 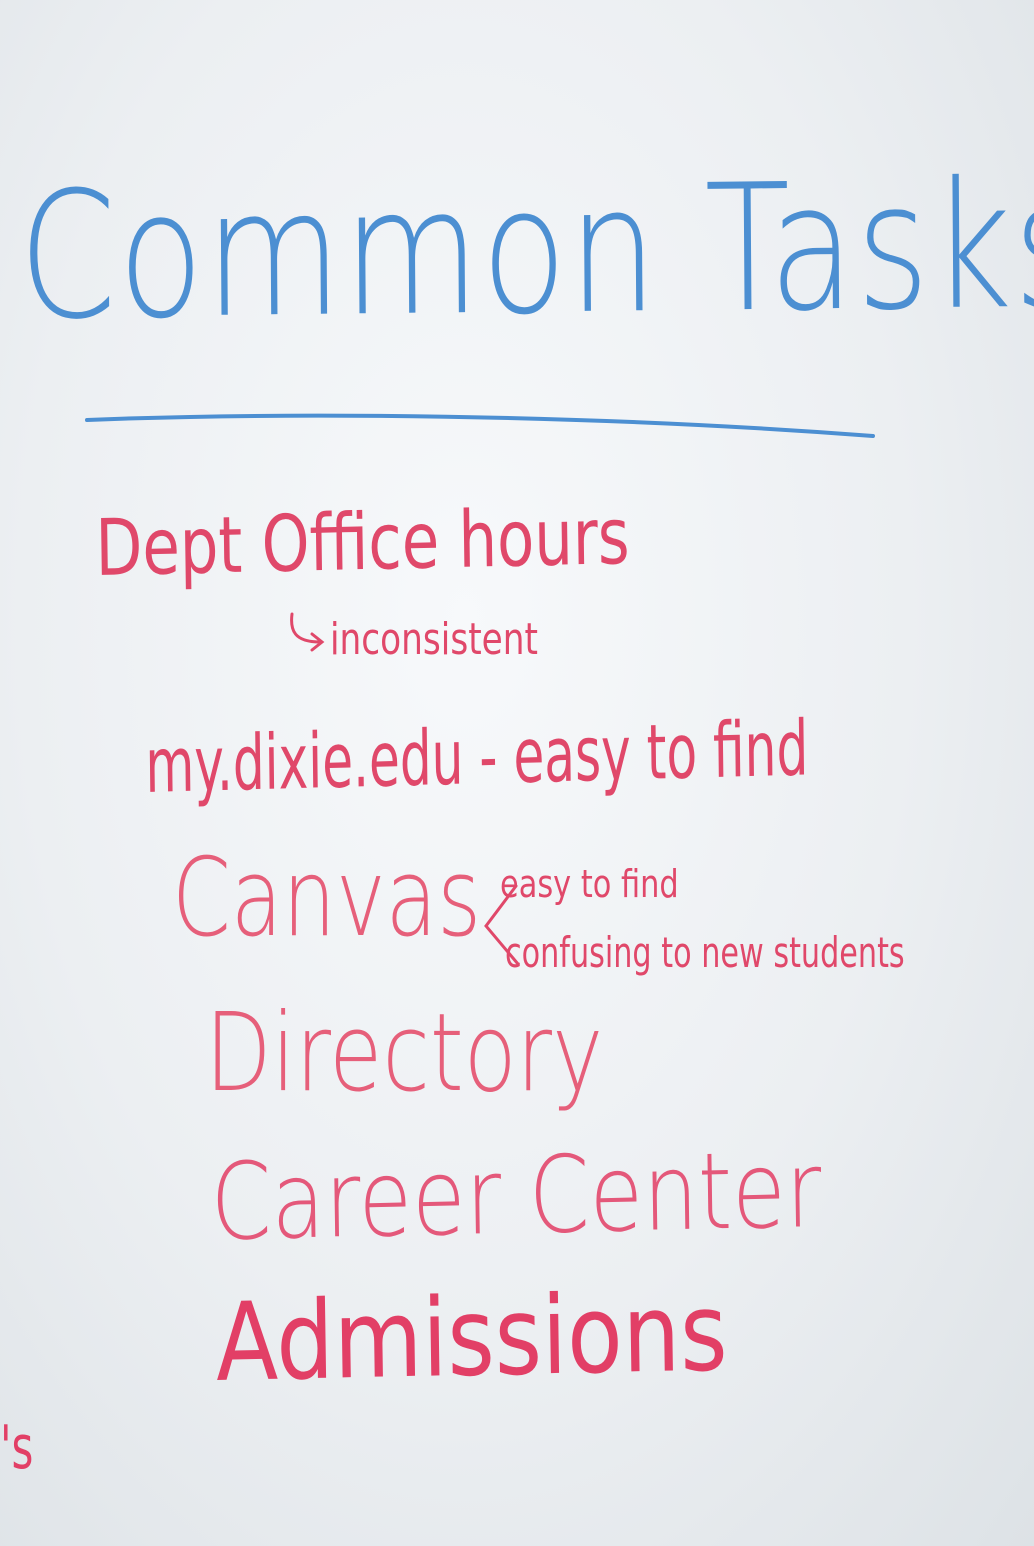 What do you see at coordinates (476, 756) in the screenshot?
I see `item-mydixie-edu: my.dixie.edu - easy to find` at bounding box center [476, 756].